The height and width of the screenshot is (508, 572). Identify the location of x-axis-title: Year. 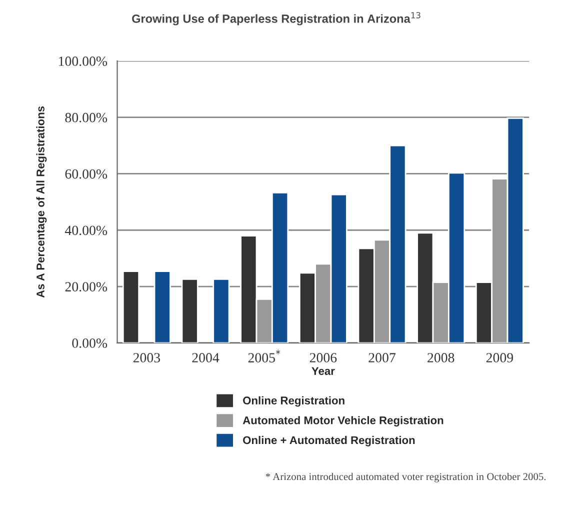
(323, 371).